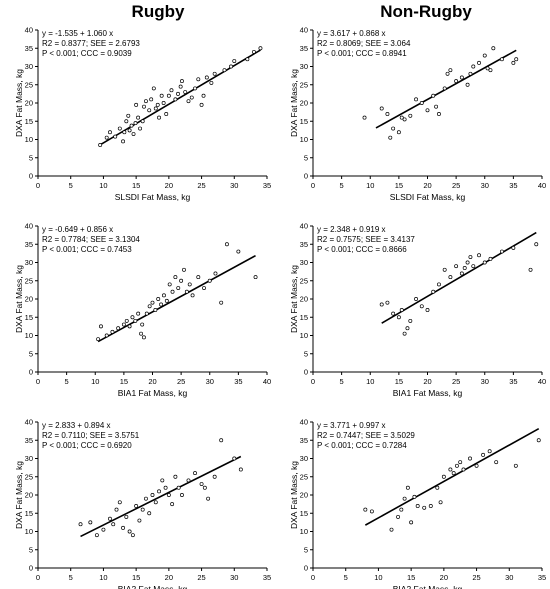 The image size is (550, 589). What do you see at coordinates (542, 185) in the screenshot?
I see `x-tick-label: 40` at bounding box center [542, 185].